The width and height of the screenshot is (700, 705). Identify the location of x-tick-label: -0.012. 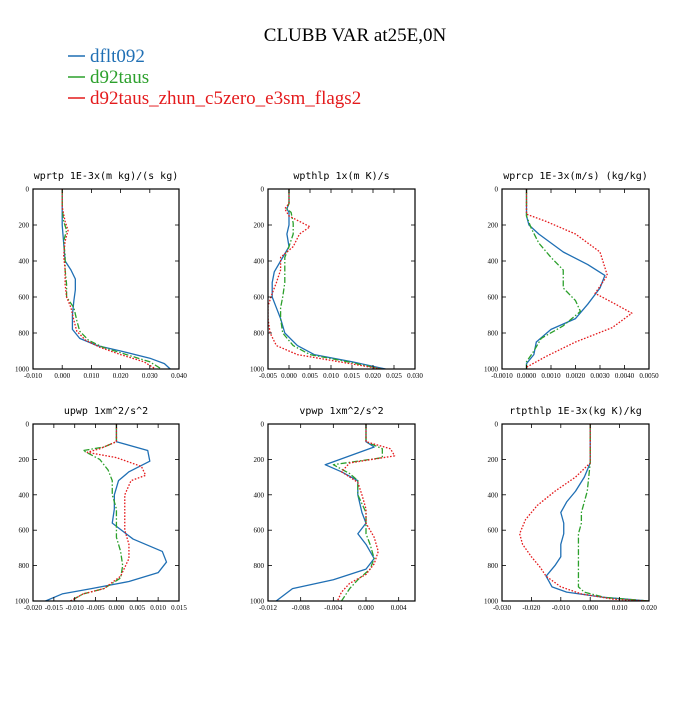
(268, 608).